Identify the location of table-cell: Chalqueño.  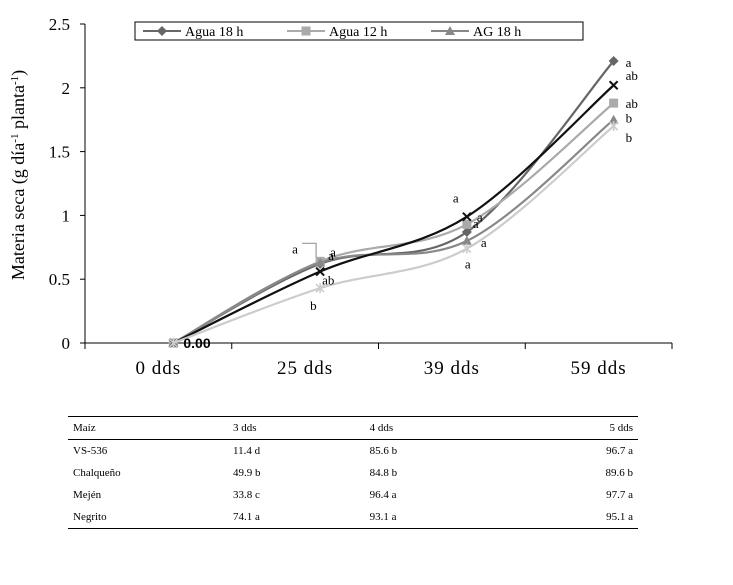
(97, 473).